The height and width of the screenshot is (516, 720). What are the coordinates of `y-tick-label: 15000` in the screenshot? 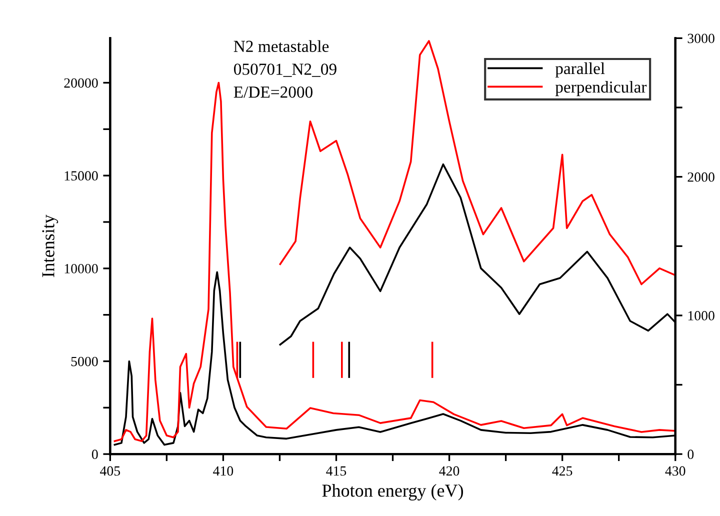 It's located at (81, 176).